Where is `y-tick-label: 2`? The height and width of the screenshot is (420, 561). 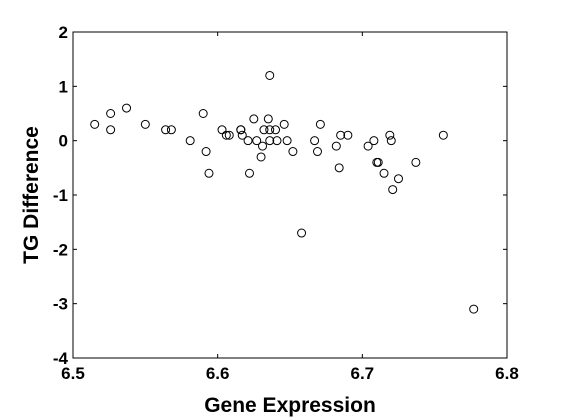
y-tick-label: 2 is located at coordinates (63, 32).